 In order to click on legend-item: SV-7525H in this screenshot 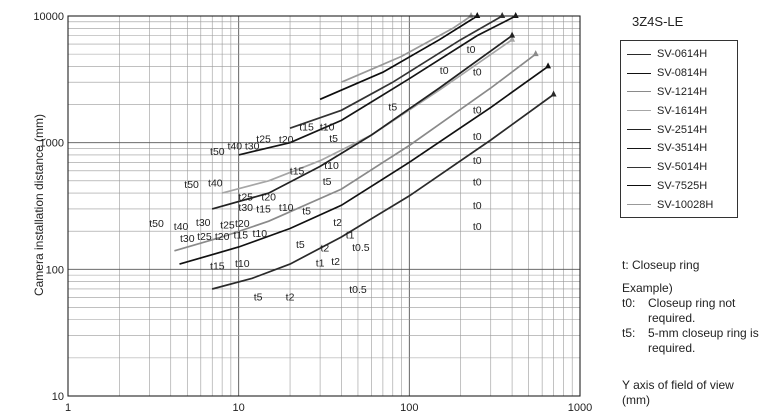, I will do `click(682, 186)`.